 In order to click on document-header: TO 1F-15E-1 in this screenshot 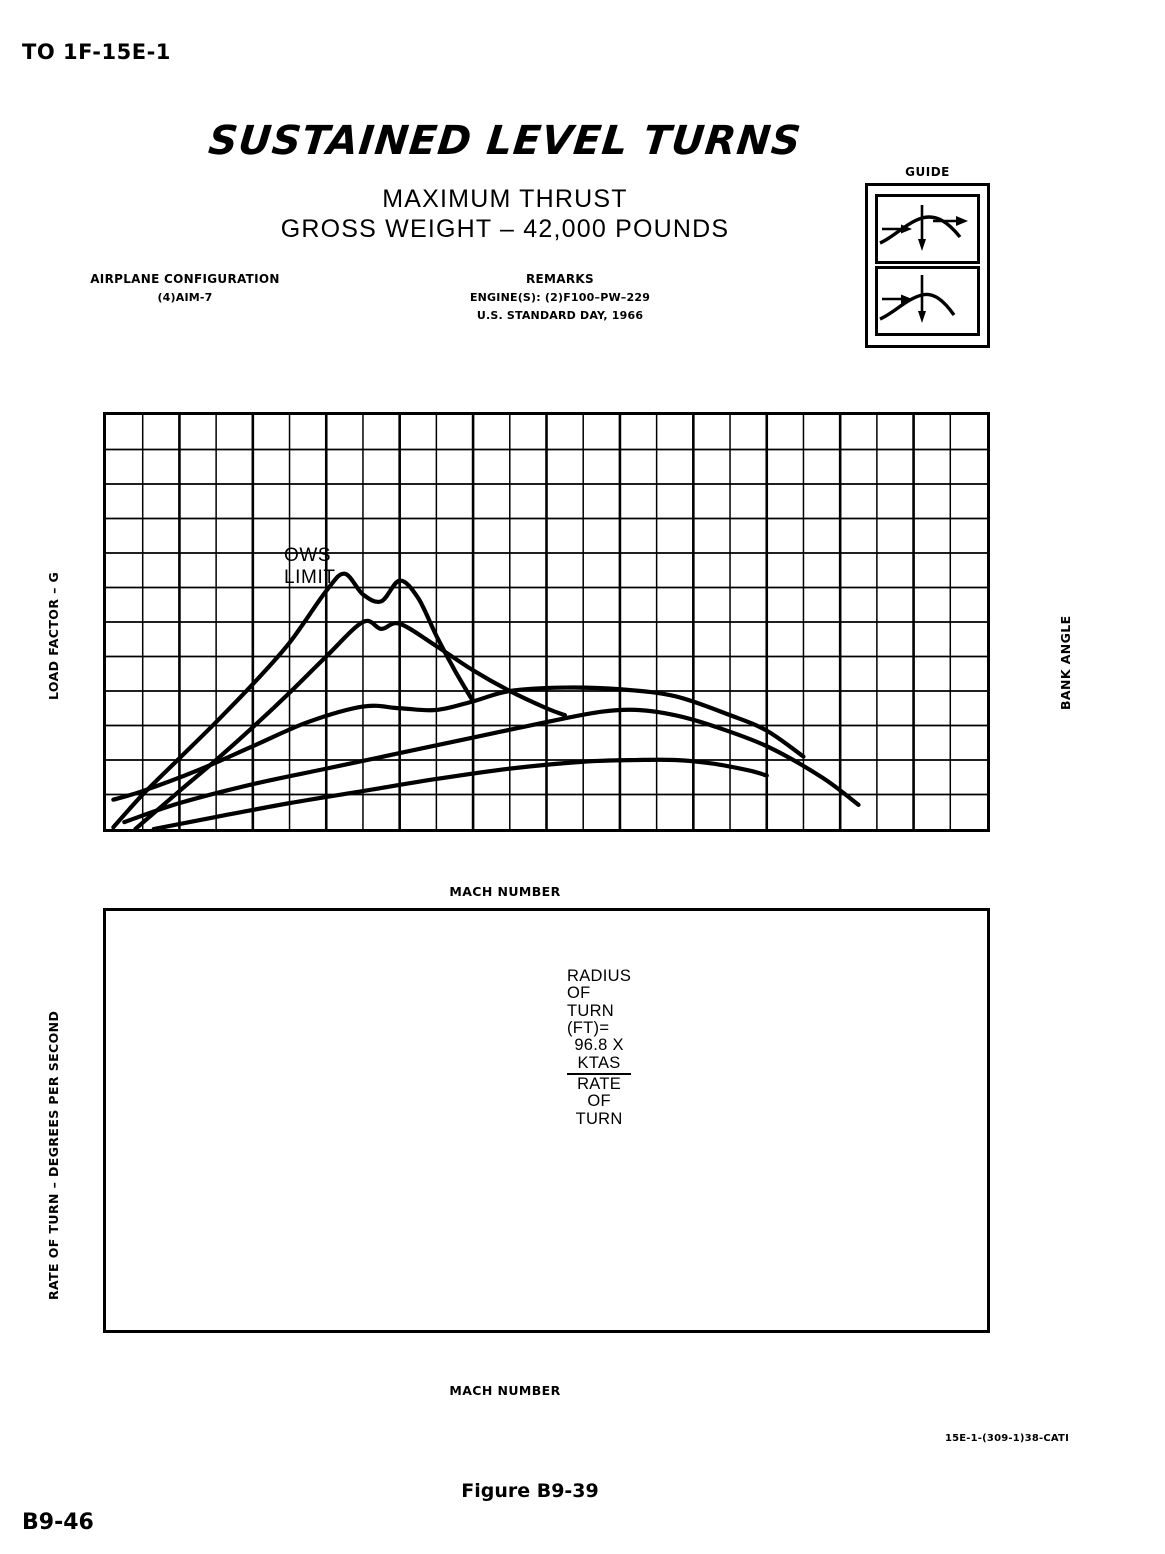, I will do `click(96, 52)`.